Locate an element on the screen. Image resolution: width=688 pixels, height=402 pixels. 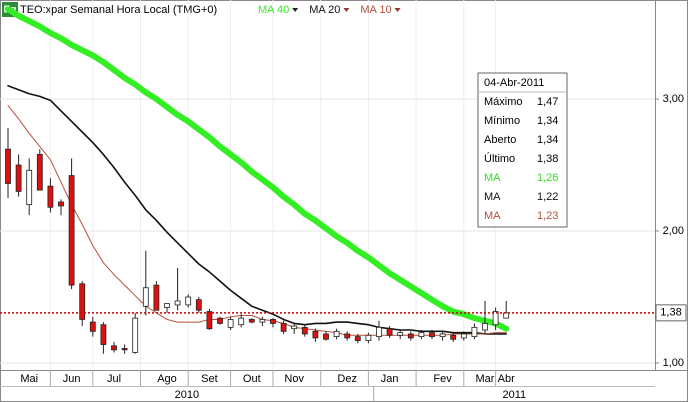
legend-entry: MA 20 is located at coordinates (324, 10).